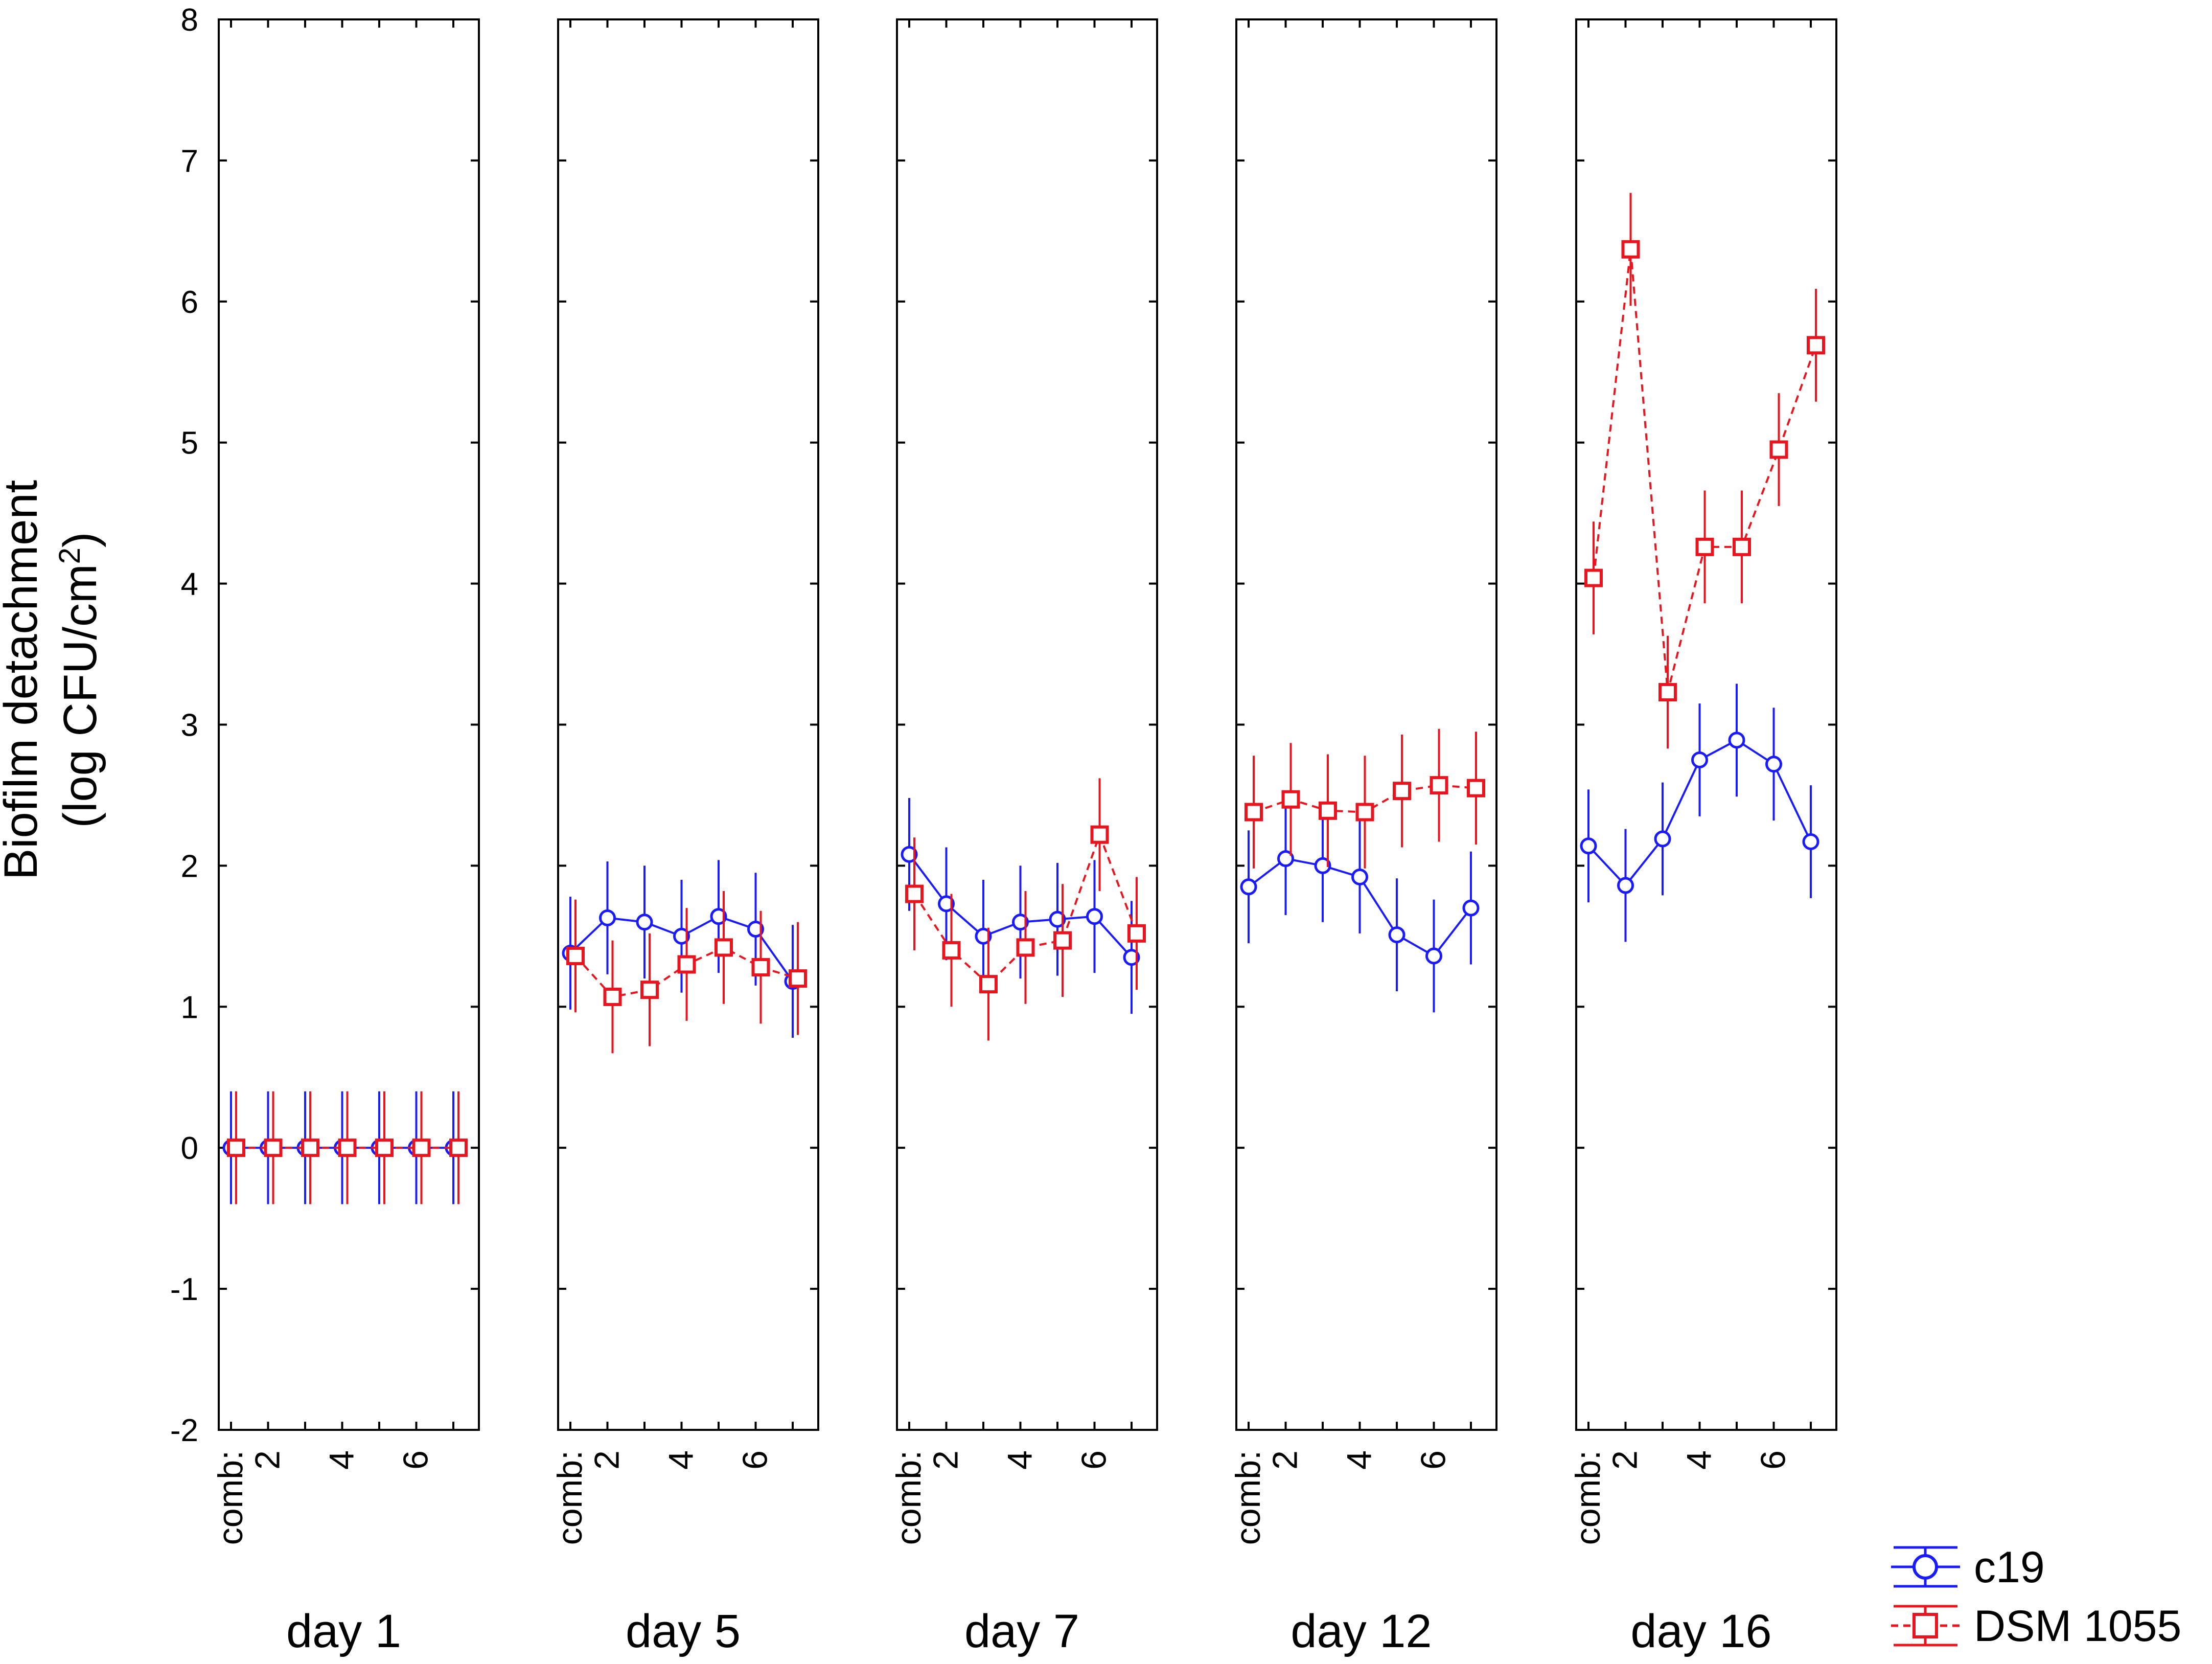 This screenshot has width=2212, height=1664. I want to click on y-tick-label: 4, so click(189, 584).